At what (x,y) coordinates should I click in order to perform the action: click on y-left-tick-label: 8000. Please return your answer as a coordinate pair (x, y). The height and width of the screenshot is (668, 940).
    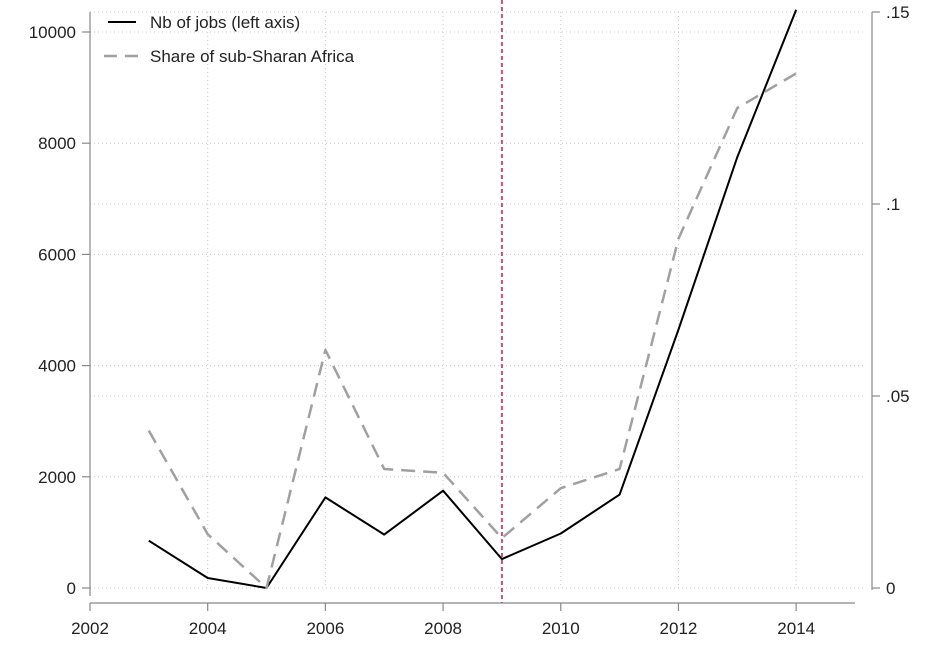
    Looking at the image, I should click on (57, 143).